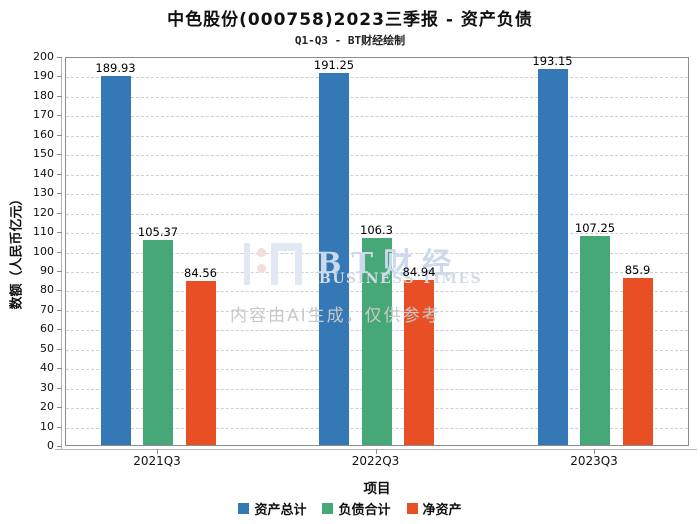 The height and width of the screenshot is (524, 700). What do you see at coordinates (50, 445) in the screenshot?
I see `y-tick-label: 0` at bounding box center [50, 445].